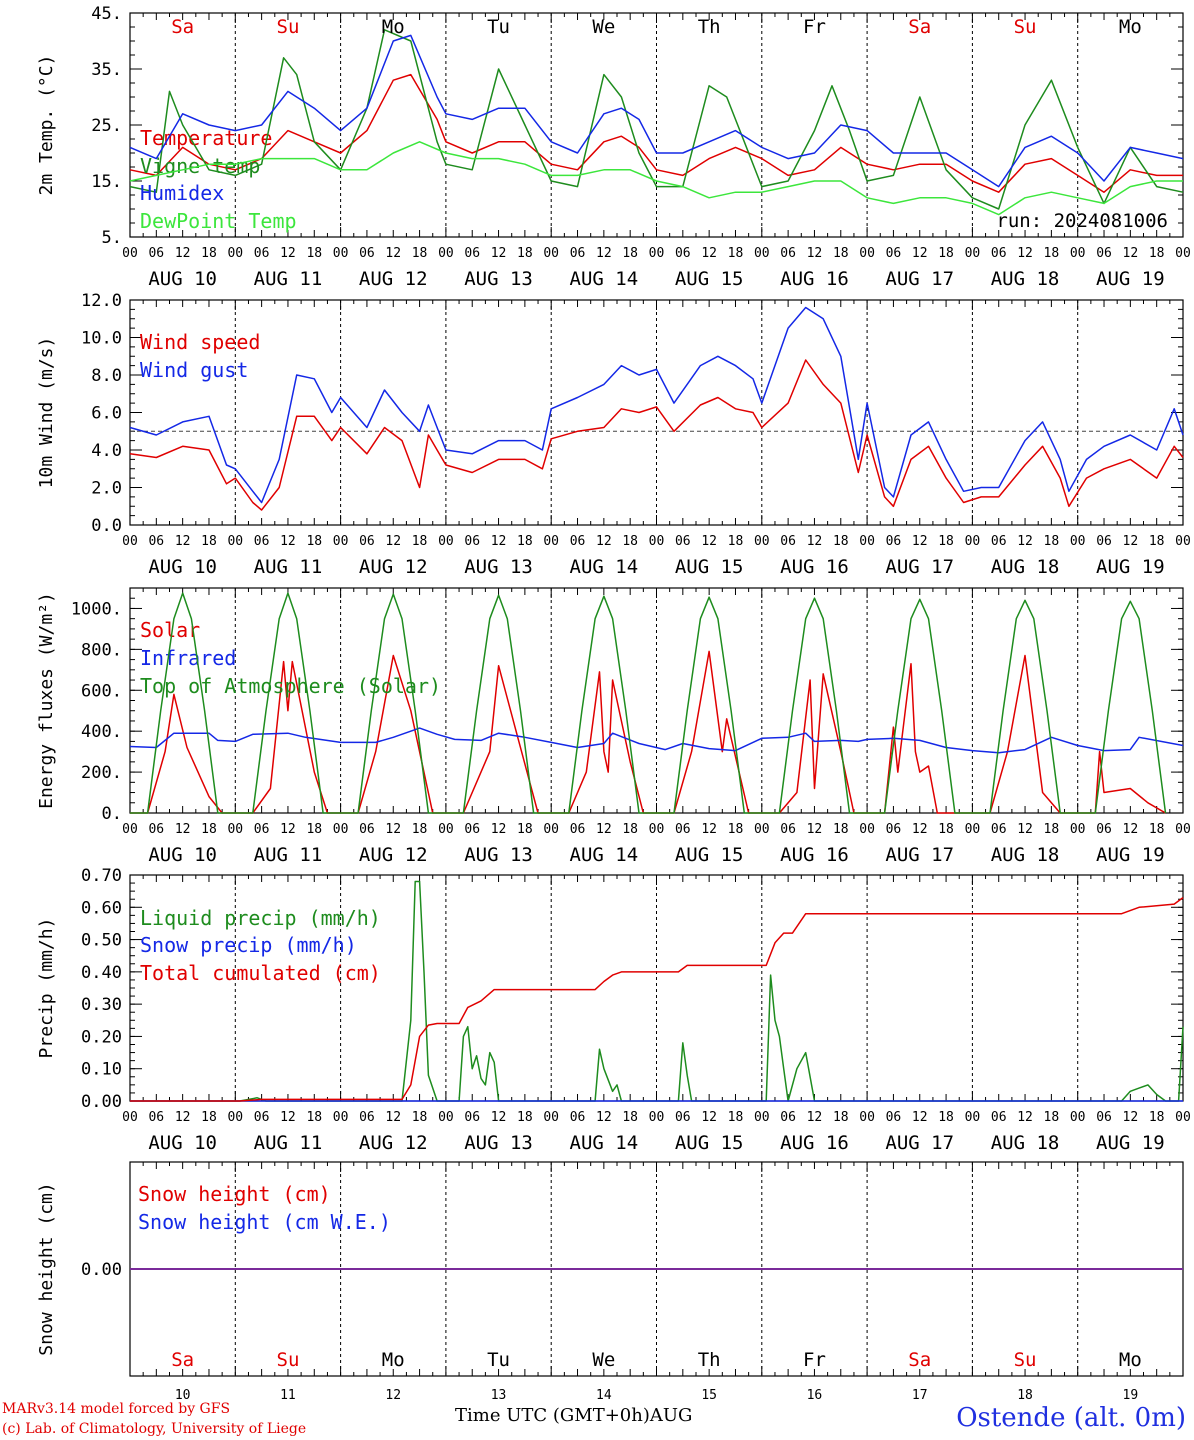  Describe the element at coordinates (46, 413) in the screenshot. I see `y-axis-label: 10m Wind (m/s)` at that location.